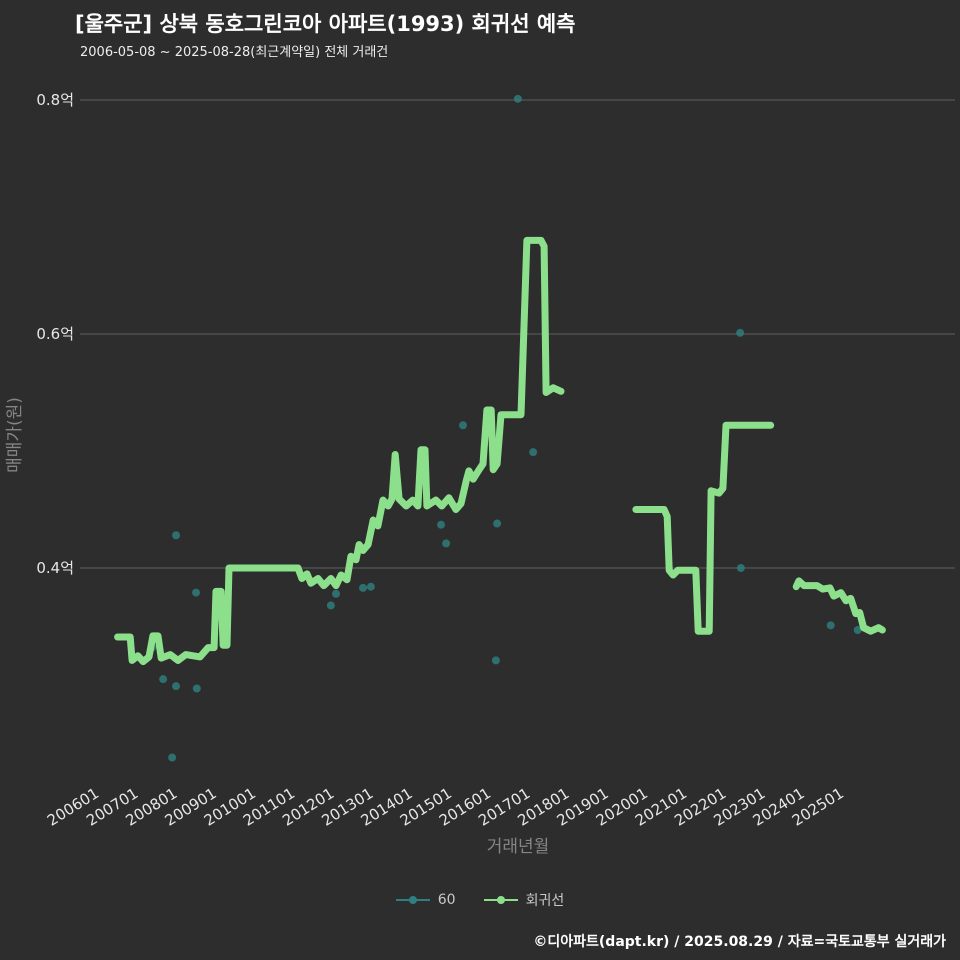 The height and width of the screenshot is (960, 960). I want to click on legend-label-60: 60, so click(446, 900).